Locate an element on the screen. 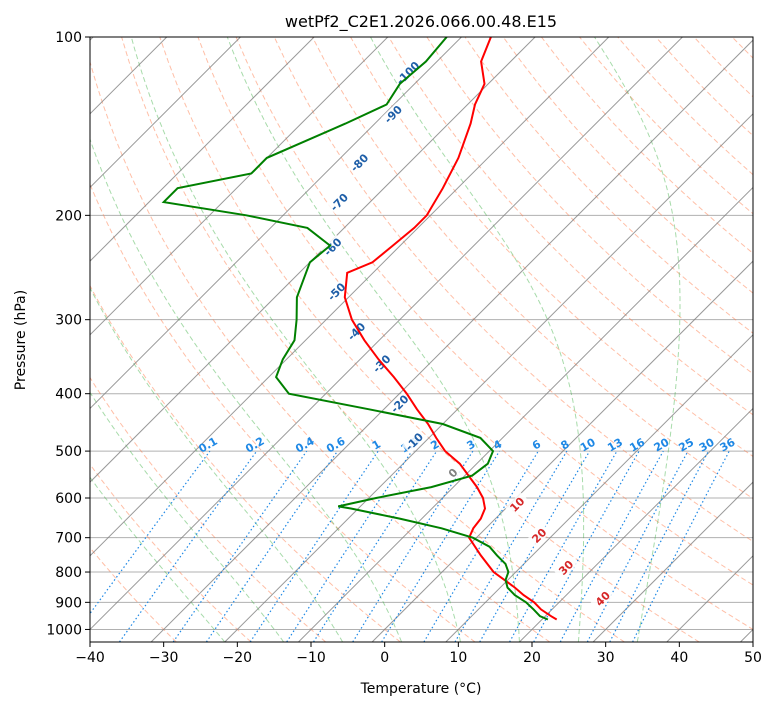 Image resolution: width=775 pixels, height=712 pixels. x-tick-label: −40 is located at coordinates (90, 658).